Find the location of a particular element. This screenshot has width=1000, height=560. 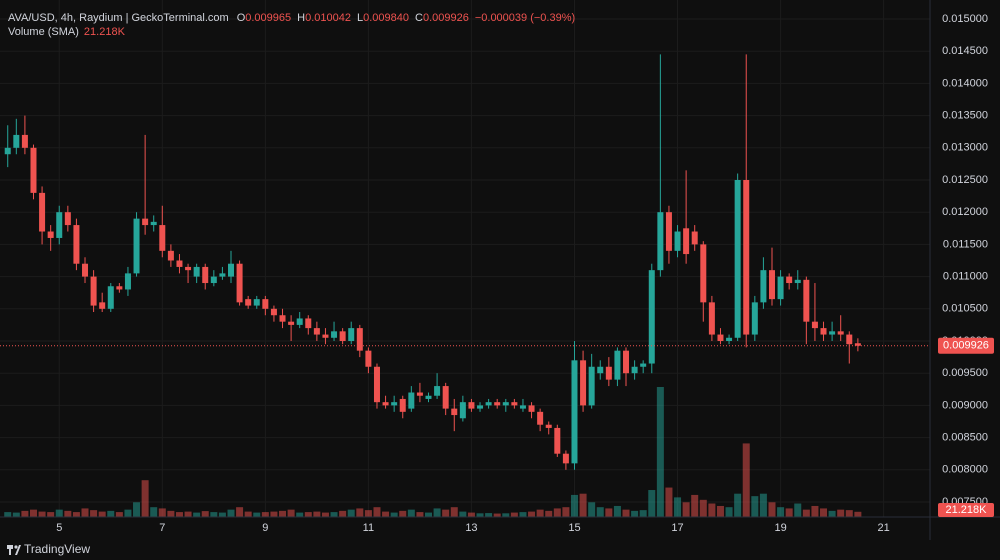

y-tick-label: 0.010500 is located at coordinates (965, 309).